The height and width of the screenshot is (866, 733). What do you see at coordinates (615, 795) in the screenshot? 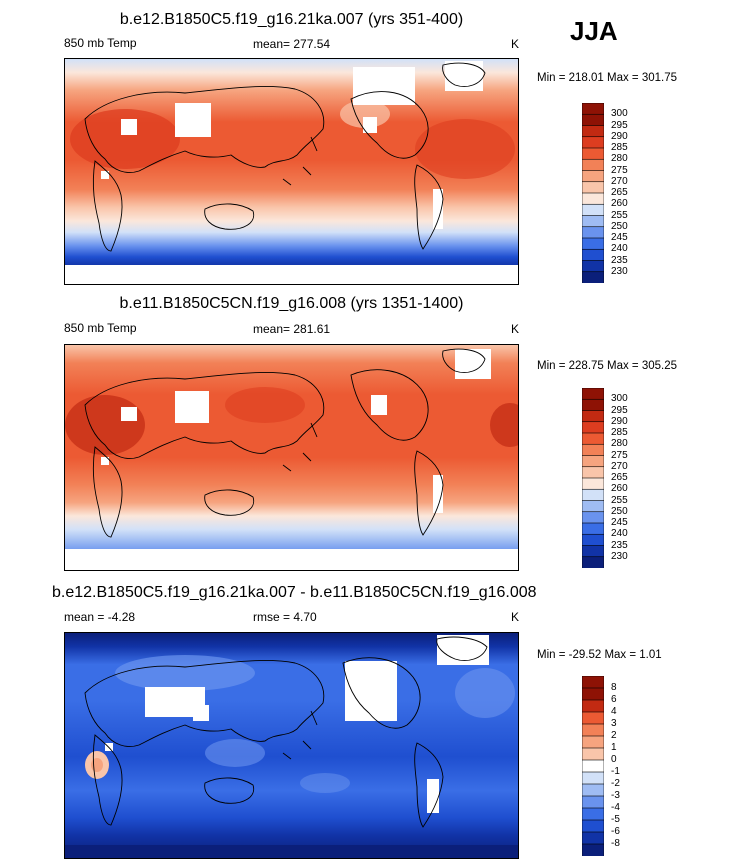
I see `colorbar-tick-label: -3` at bounding box center [615, 795].